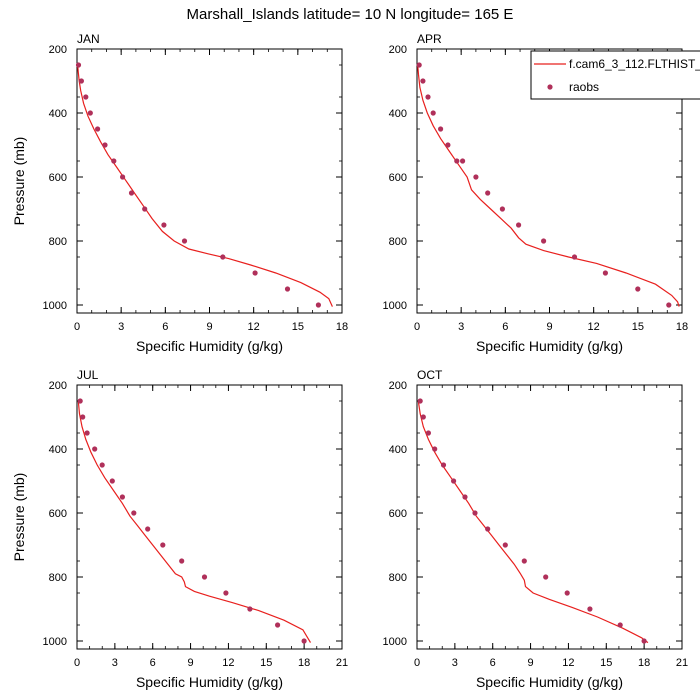 The width and height of the screenshot is (700, 700). Describe the element at coordinates (429, 39) in the screenshot. I see `panel-title: APR` at that location.